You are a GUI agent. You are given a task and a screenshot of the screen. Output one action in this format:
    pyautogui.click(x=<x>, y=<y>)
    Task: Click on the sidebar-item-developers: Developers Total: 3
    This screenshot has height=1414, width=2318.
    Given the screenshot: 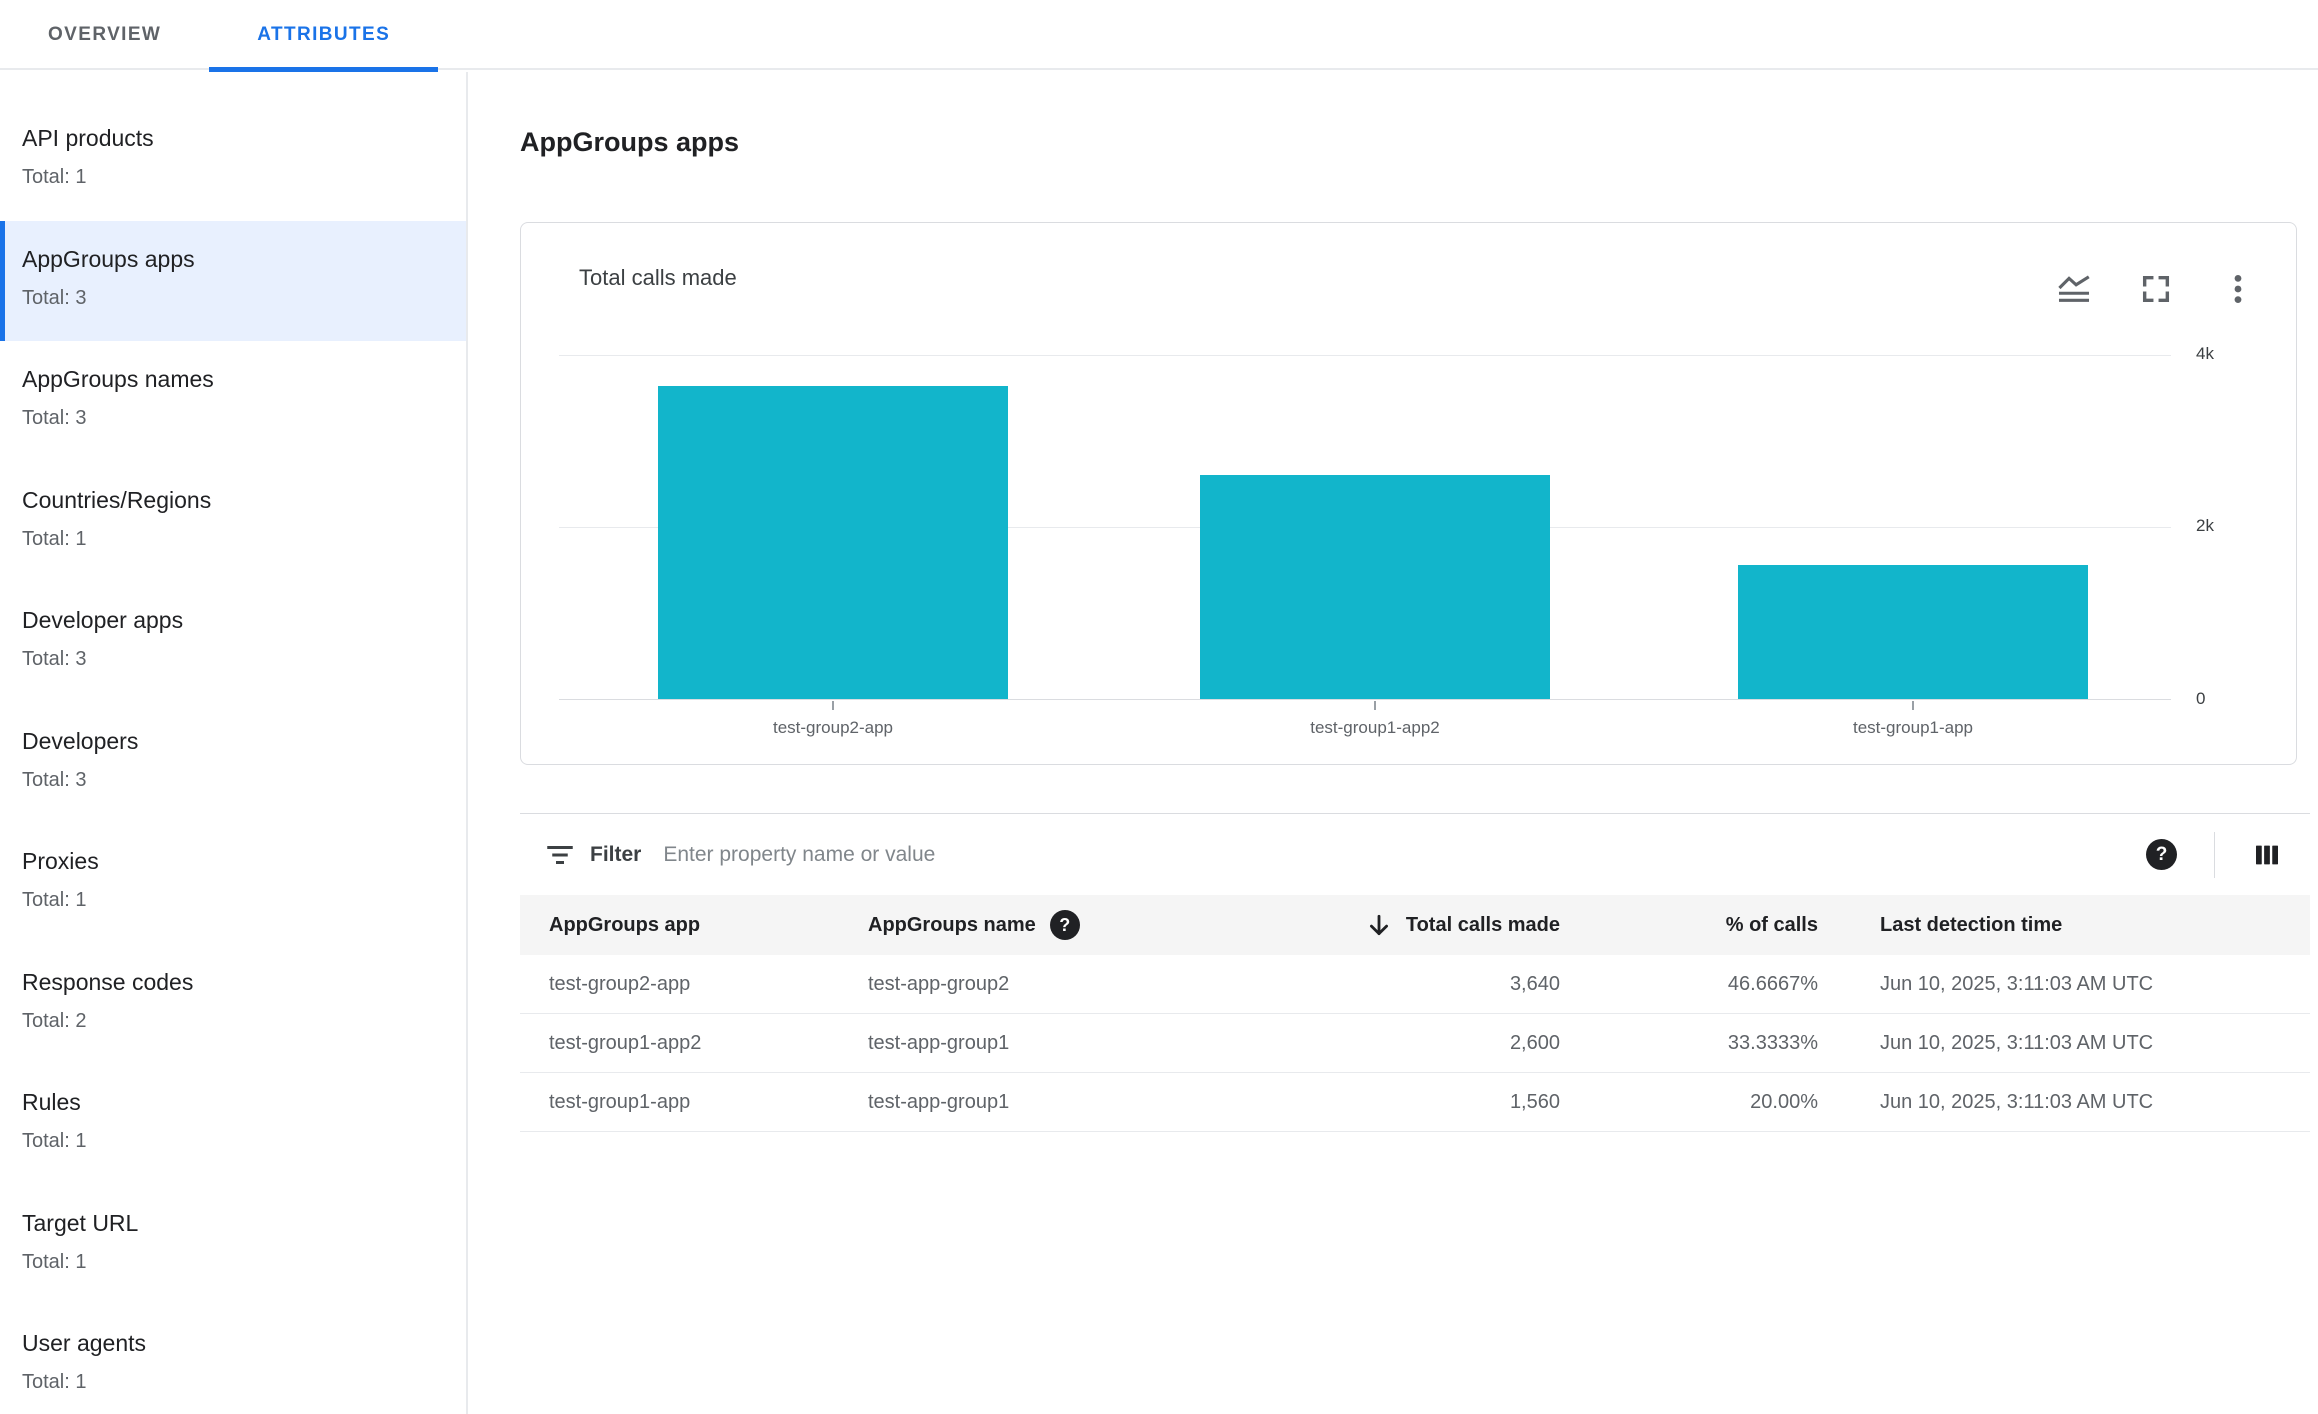 What is the action you would take?
    pyautogui.click(x=233, y=763)
    